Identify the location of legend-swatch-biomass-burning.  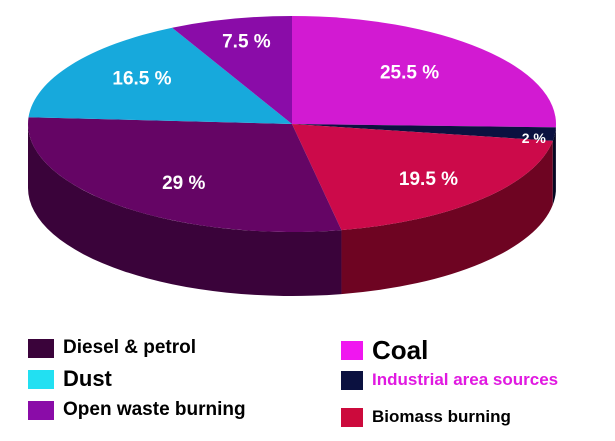
(352, 417).